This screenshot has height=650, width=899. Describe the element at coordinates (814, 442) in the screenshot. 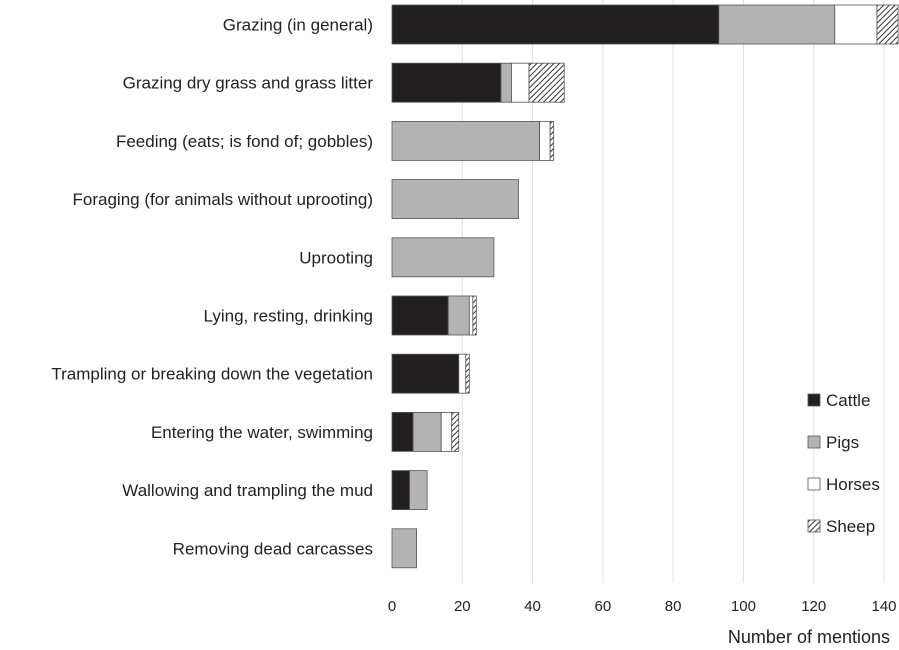

I see `legend-swatch-pigs` at that location.